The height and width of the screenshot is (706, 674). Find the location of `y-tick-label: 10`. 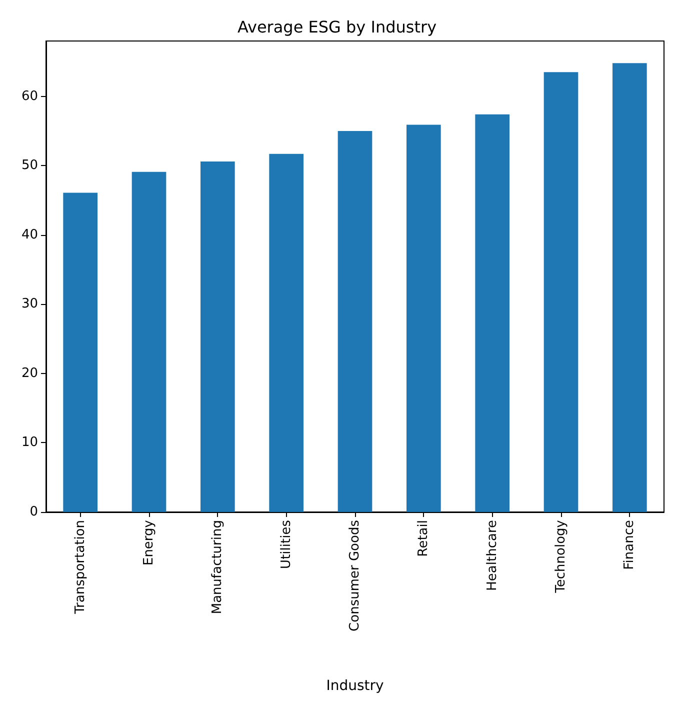

y-tick-label: 10 is located at coordinates (29, 442).